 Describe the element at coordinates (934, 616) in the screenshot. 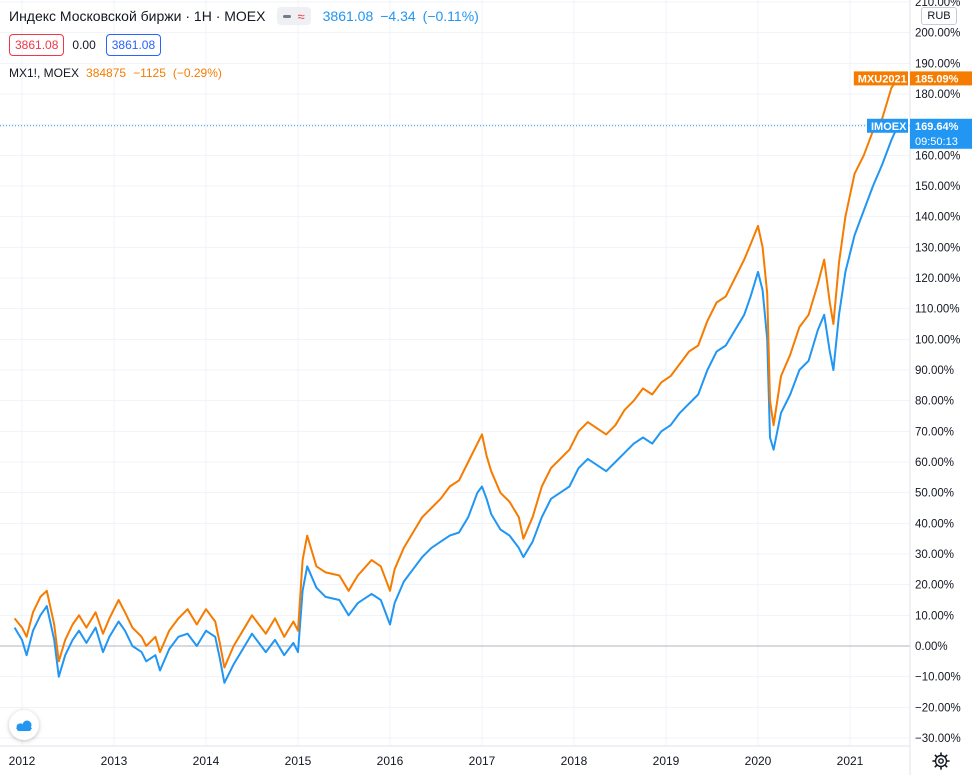

I see `y-tick-label: 10.00%` at that location.